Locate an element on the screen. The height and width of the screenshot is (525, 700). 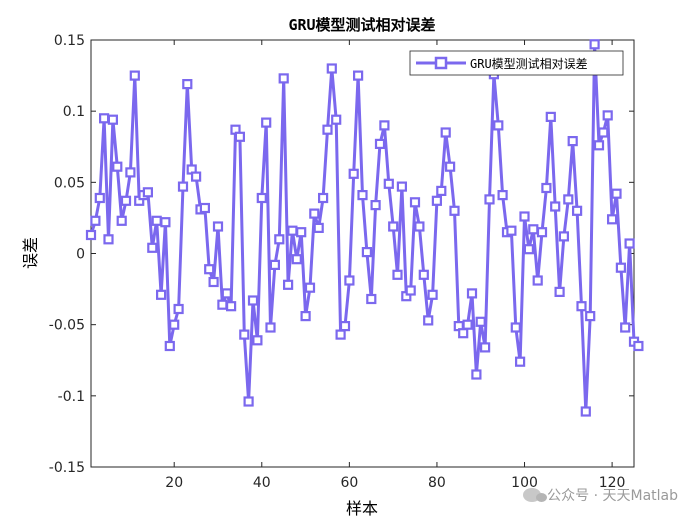
legend-marker-sample is located at coordinates (441, 63).